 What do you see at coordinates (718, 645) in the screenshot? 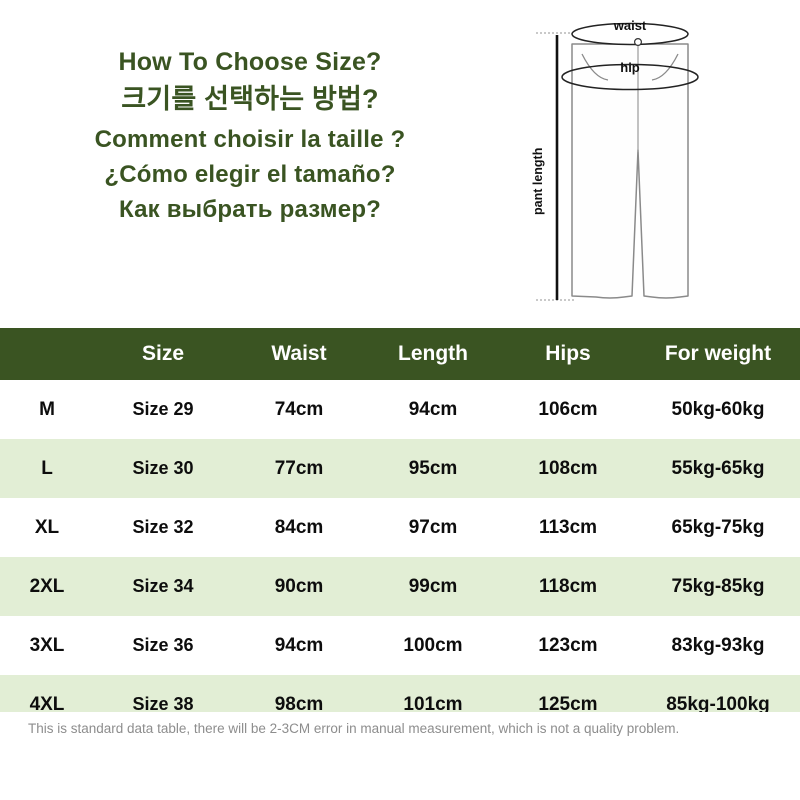
I see `cell-weight: 83kg-93kg` at bounding box center [718, 645].